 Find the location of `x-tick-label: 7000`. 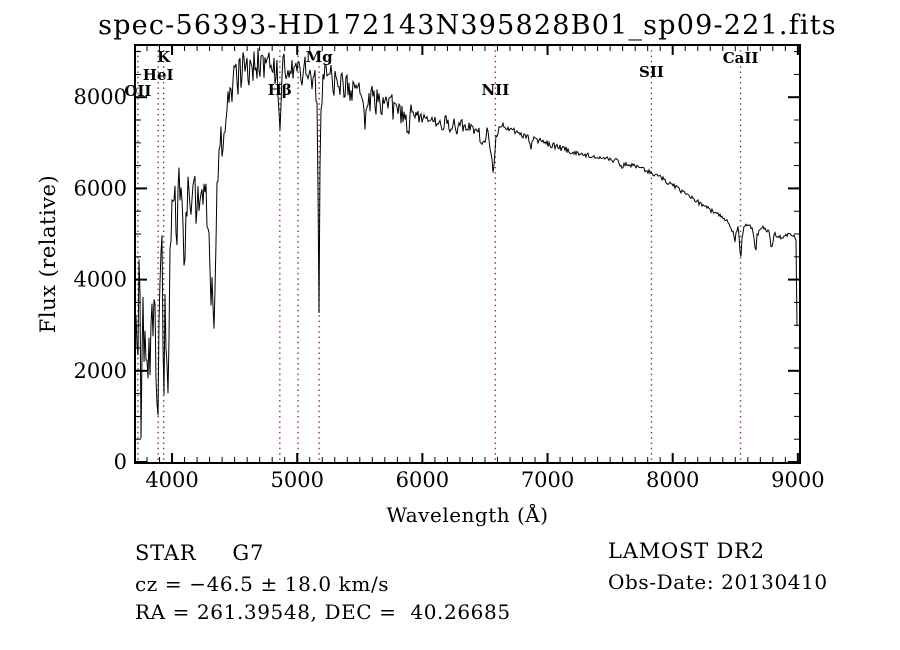

x-tick-label: 7000 is located at coordinates (547, 480).